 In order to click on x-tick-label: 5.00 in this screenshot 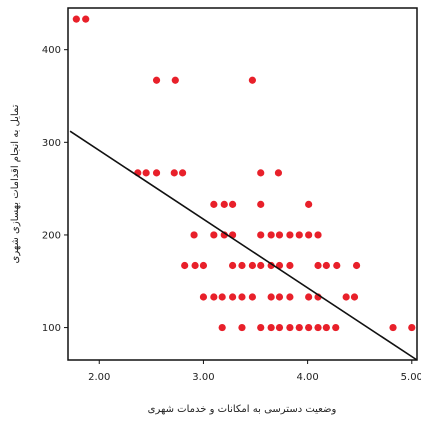, I will do `click(411, 377)`.